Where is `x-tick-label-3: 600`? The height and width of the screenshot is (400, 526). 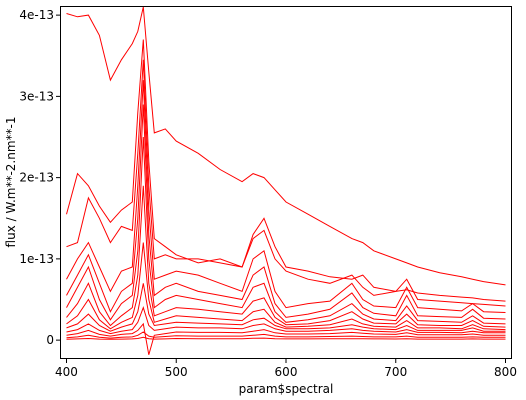
x-tick-label-3: 600 is located at coordinates (286, 372).